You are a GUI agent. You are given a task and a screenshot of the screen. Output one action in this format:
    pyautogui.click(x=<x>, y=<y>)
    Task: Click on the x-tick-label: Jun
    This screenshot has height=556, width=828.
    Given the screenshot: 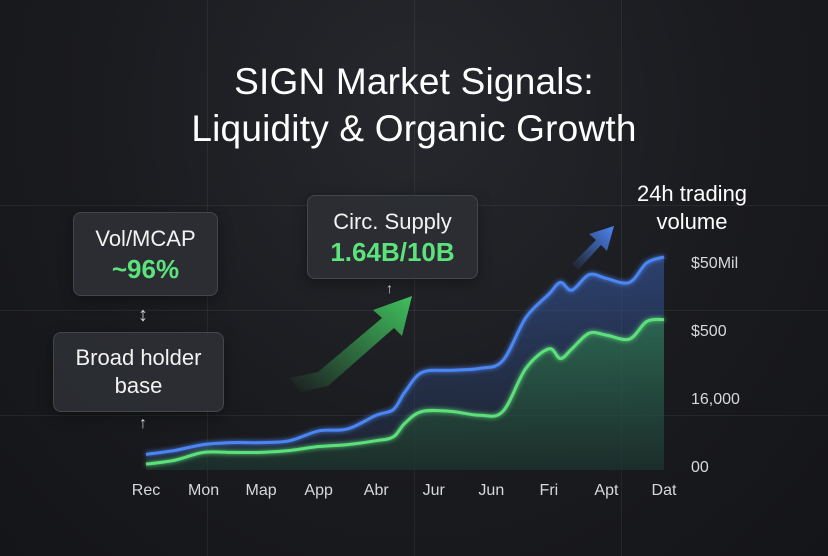 What is the action you would take?
    pyautogui.click(x=491, y=490)
    